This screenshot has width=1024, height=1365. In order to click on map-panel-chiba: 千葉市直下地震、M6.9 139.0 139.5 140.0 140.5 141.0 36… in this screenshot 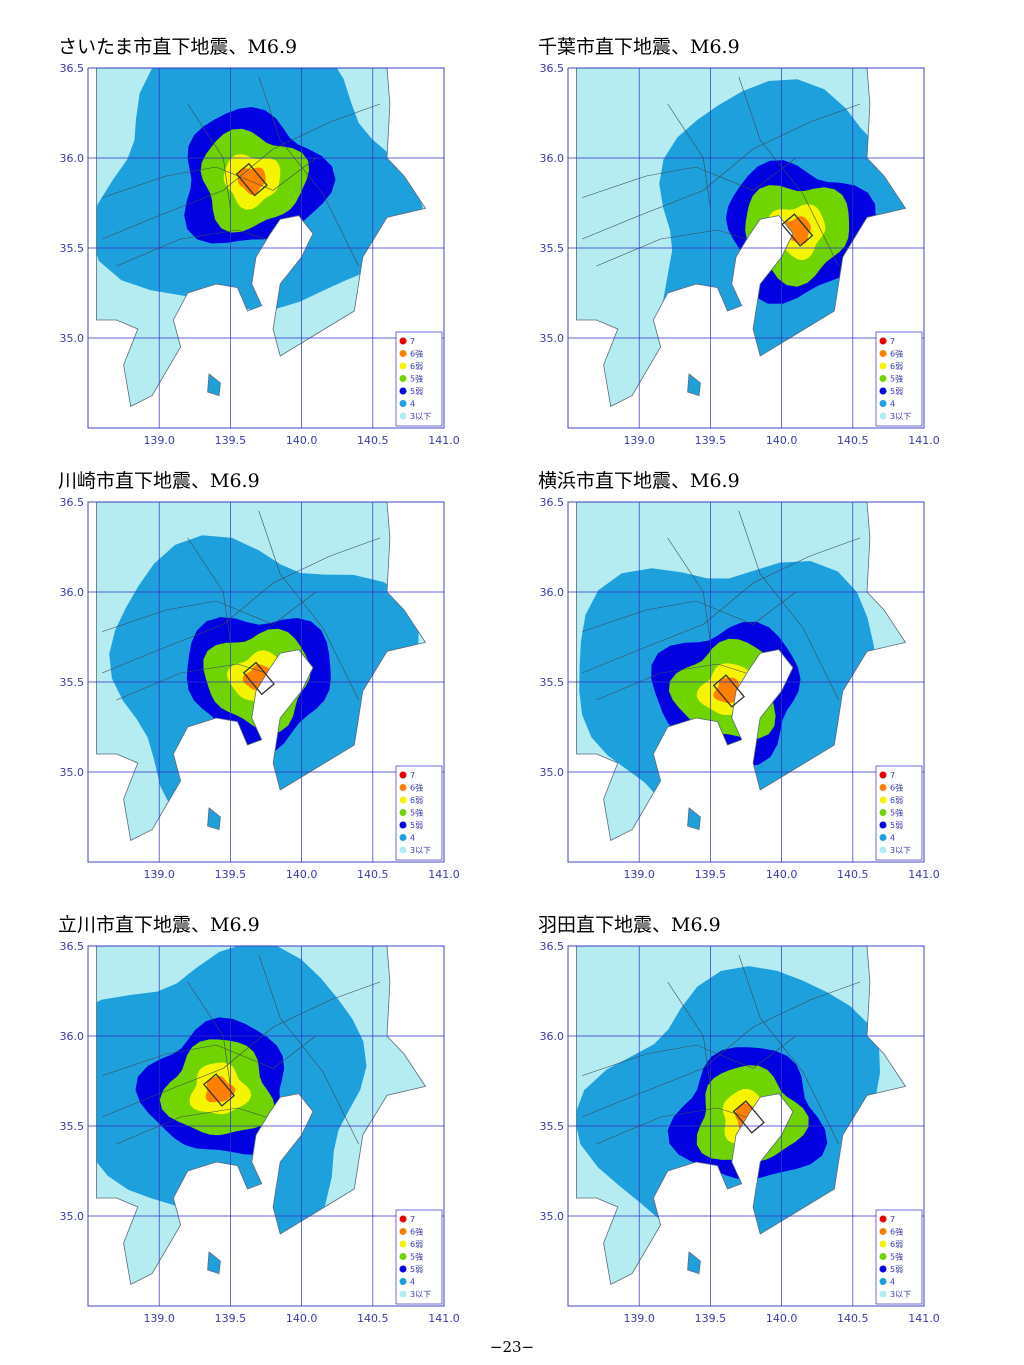, I will do `click(748, 247)`.